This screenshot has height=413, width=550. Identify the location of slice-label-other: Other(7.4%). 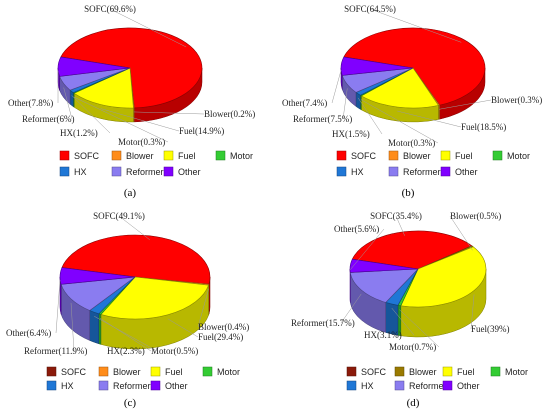
(304, 103).